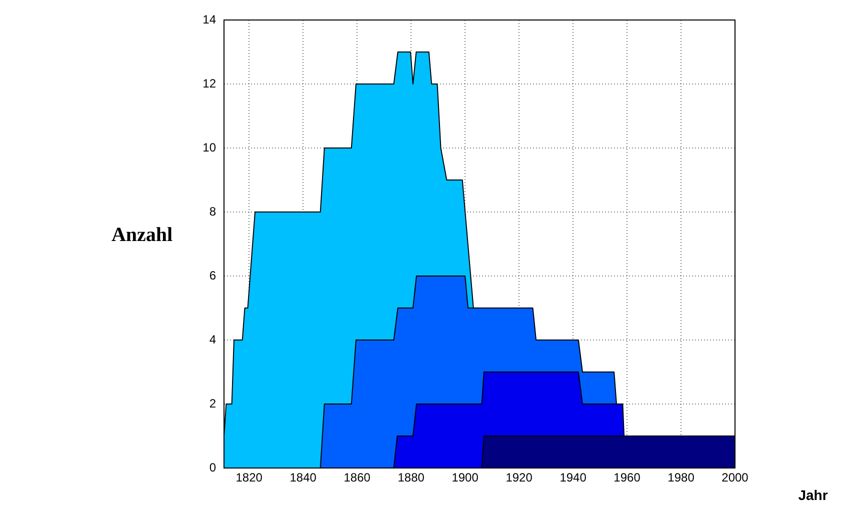 The image size is (848, 526). What do you see at coordinates (249, 477) in the screenshot?
I see `x-tick-label: 1820` at bounding box center [249, 477].